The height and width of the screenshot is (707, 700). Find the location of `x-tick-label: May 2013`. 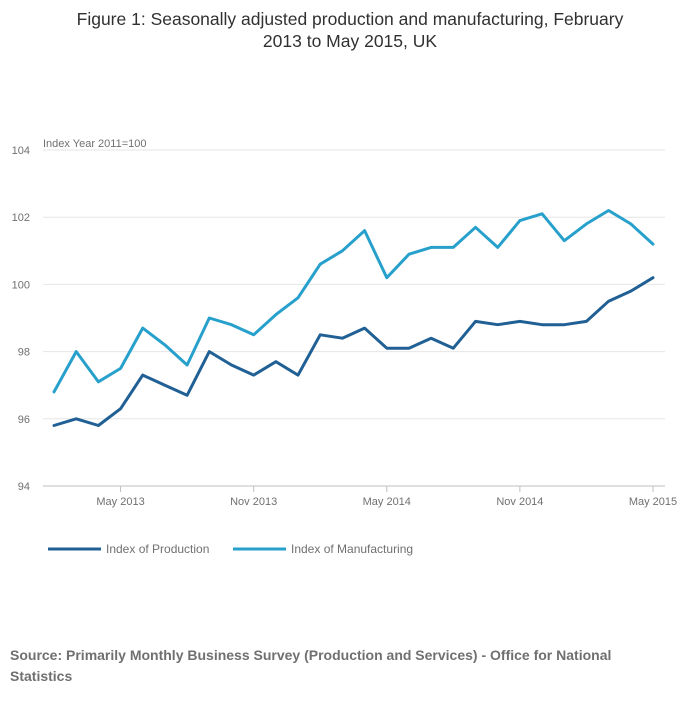

x-tick-label: May 2013 is located at coordinates (120, 502).